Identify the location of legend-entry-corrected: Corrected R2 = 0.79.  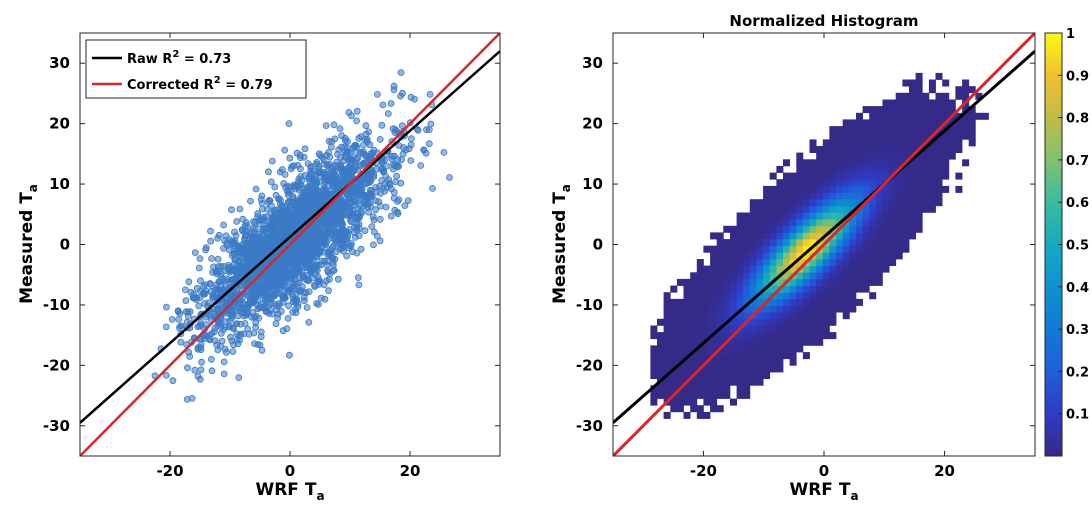
(200, 84).